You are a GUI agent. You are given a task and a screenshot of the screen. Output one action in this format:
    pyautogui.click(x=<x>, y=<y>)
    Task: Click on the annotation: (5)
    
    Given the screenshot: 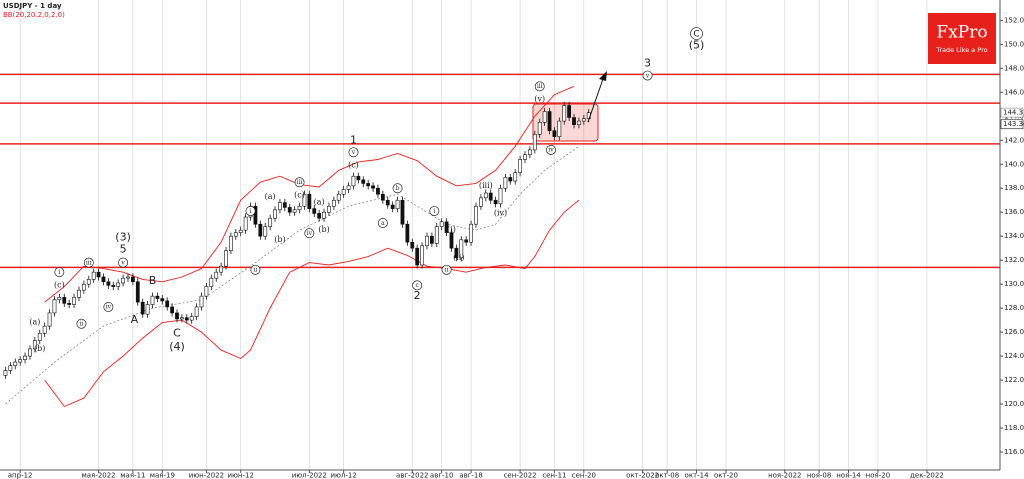 What is the action you would take?
    pyautogui.click(x=697, y=45)
    